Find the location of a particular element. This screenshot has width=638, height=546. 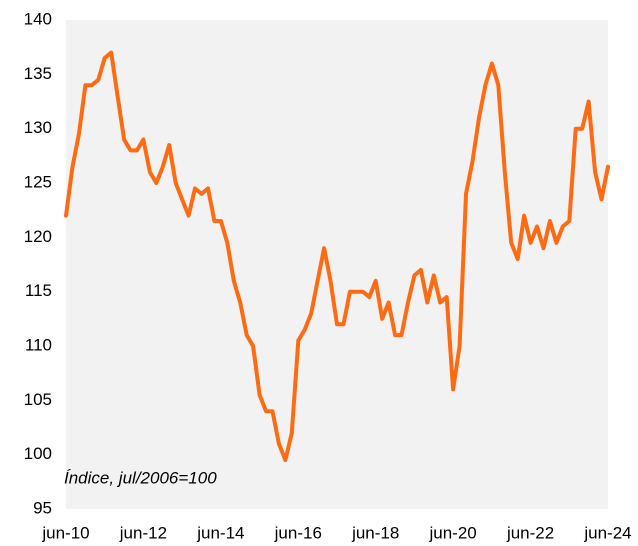

y-tick-label: 105 is located at coordinates (38, 399).